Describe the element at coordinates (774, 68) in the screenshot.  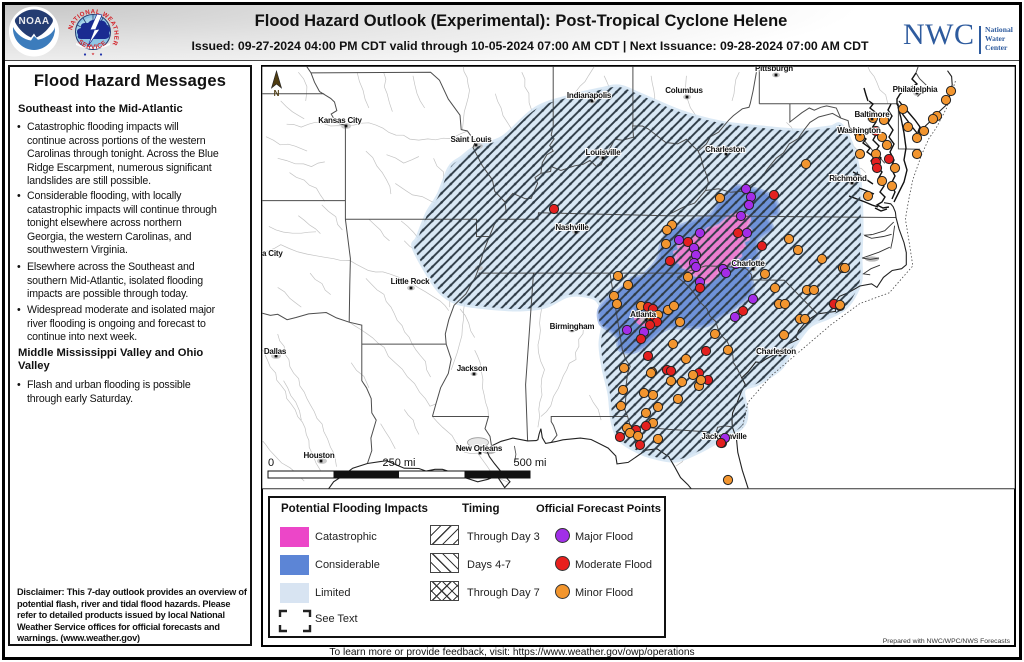
I see `svg-text: Pittsburgh` at that location.